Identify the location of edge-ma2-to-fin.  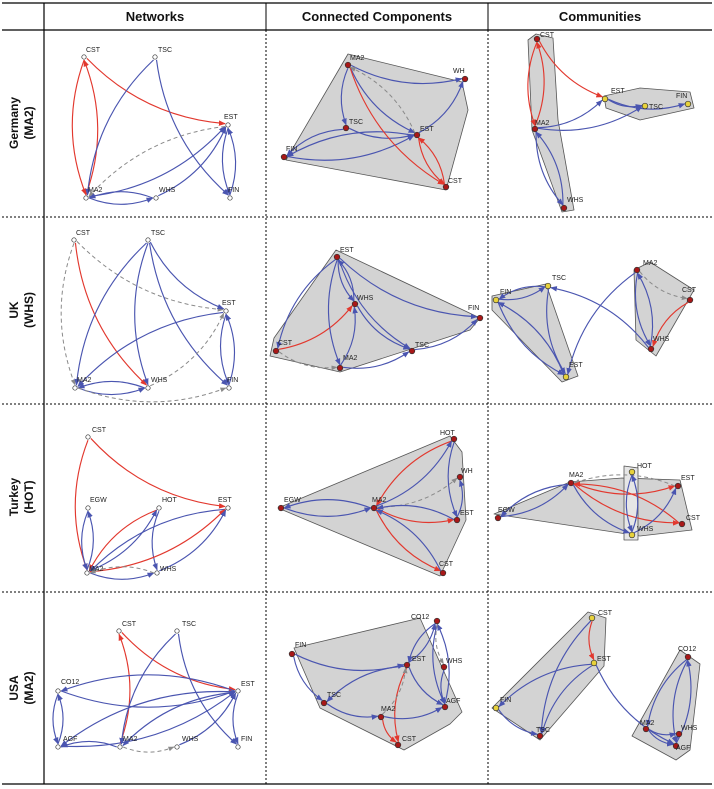
(152, 395).